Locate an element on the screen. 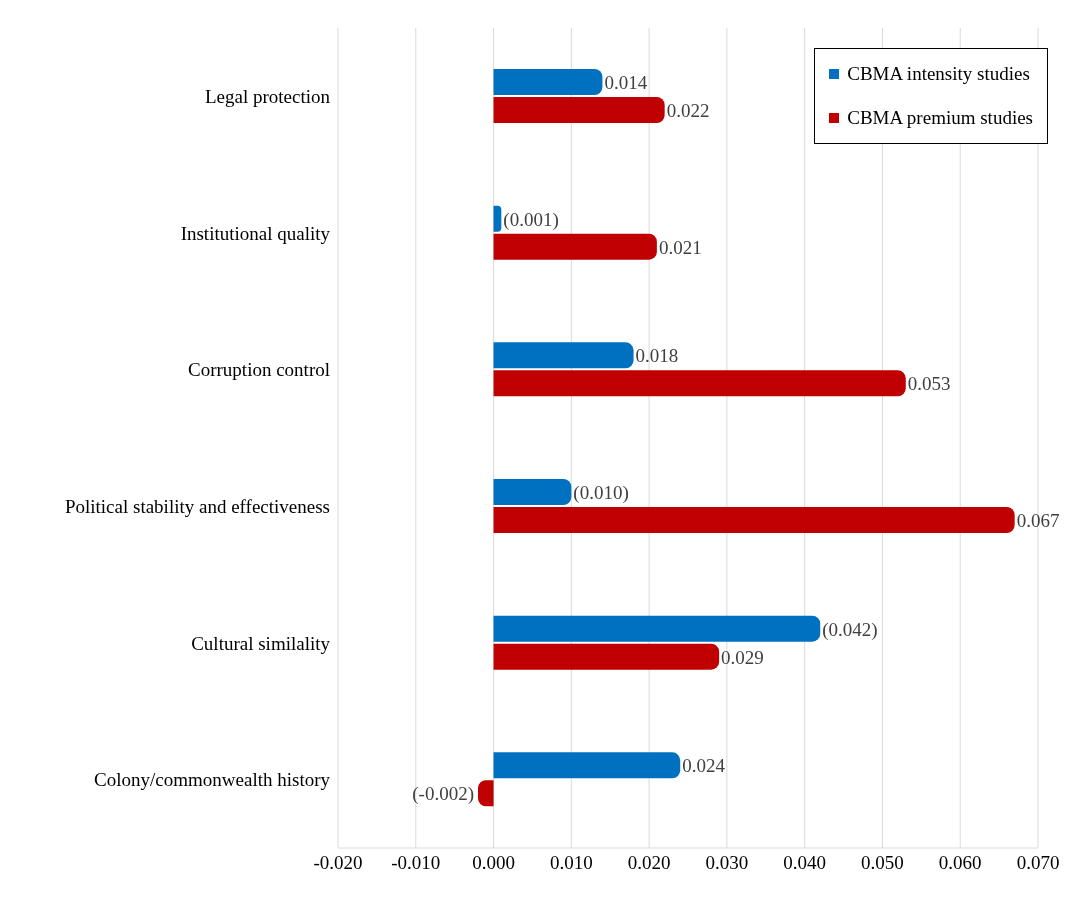 The height and width of the screenshot is (917, 1076). data-label: (-0.002) is located at coordinates (443, 794).